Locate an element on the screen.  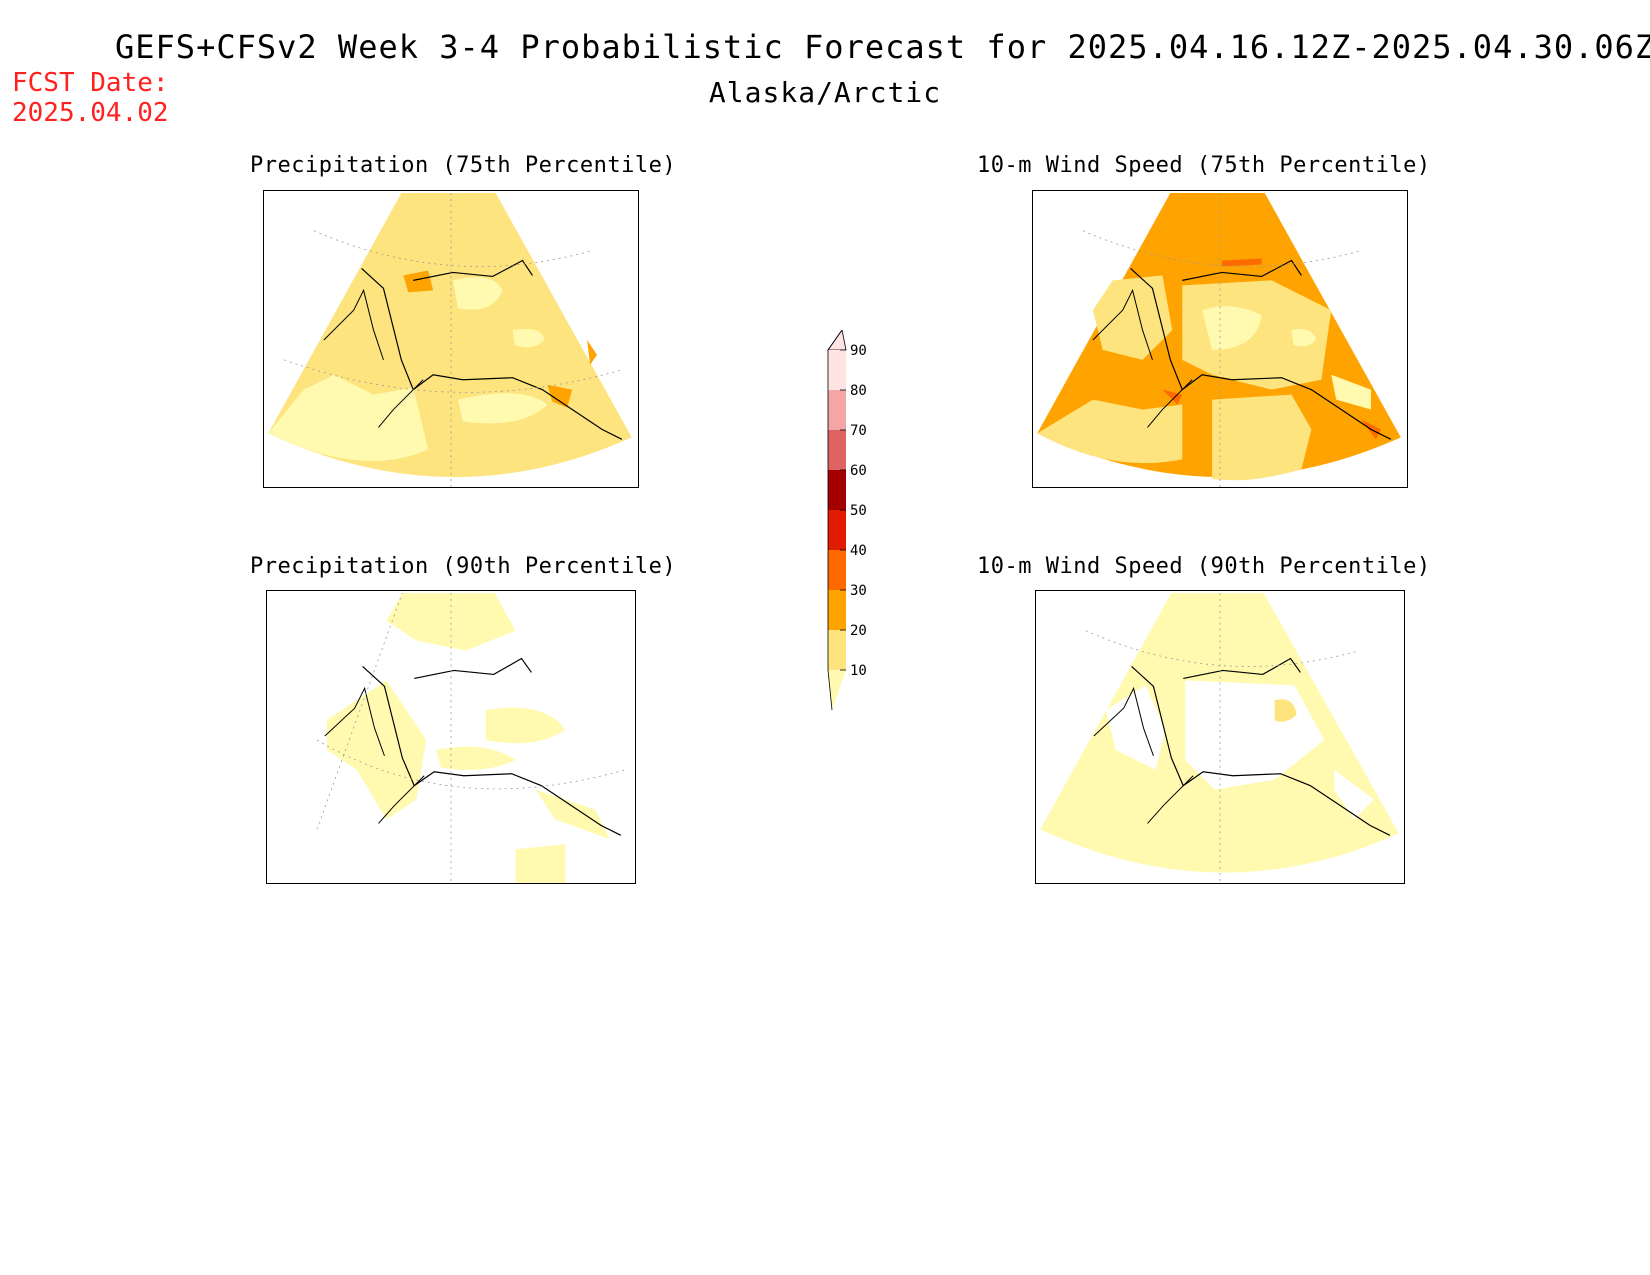
colorbar-outline is located at coordinates (835, 520).